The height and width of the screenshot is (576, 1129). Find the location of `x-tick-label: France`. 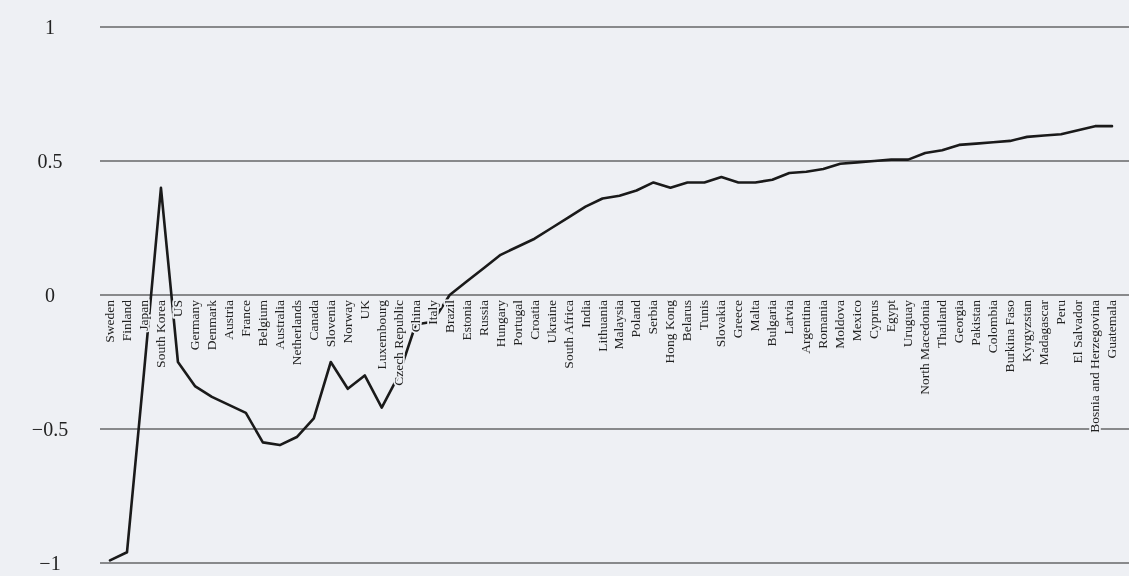

x-tick-label: France is located at coordinates (245, 318).